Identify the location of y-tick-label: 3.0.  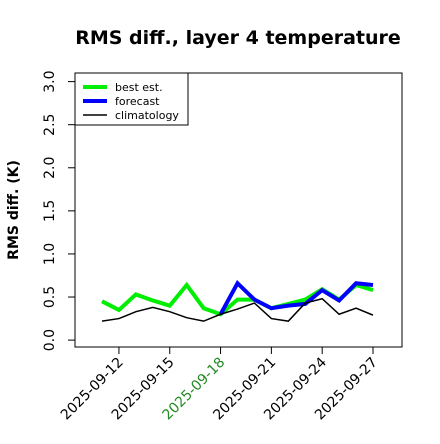
(50, 81).